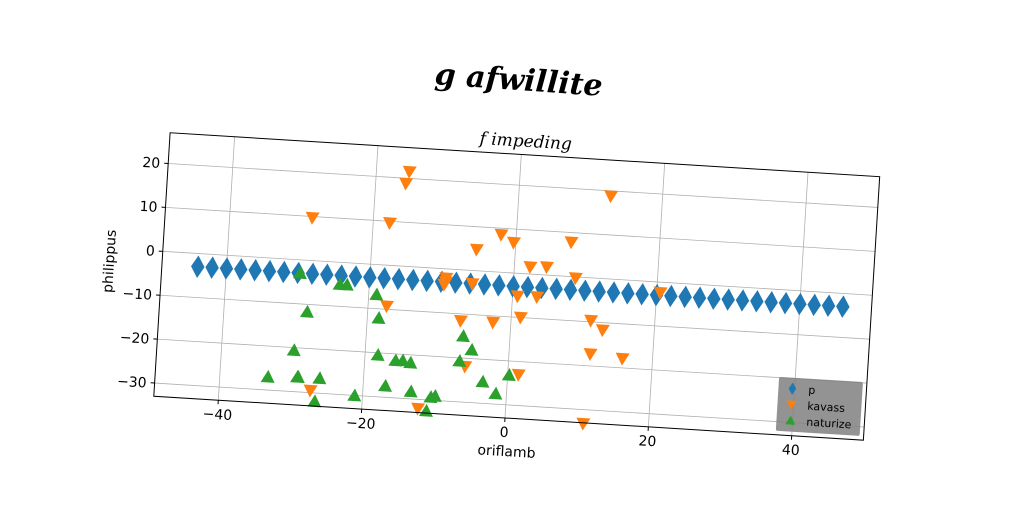 This screenshot has height=512, width=1024. I want to click on legend-marker-p, so click(792, 388).